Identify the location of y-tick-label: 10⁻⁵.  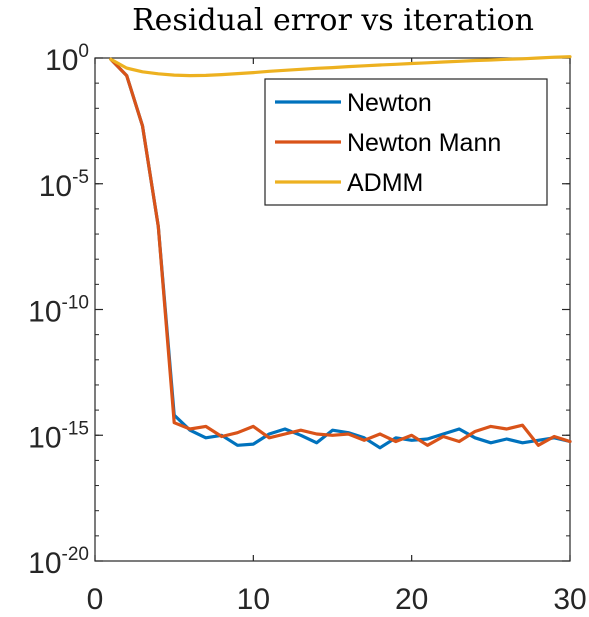
(64, 185).